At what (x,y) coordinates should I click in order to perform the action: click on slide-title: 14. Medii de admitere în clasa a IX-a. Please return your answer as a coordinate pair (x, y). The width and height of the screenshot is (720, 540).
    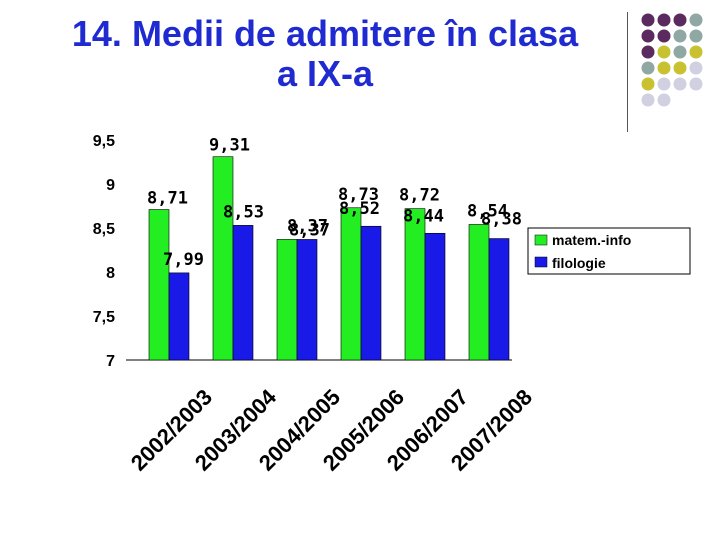
    Looking at the image, I should click on (325, 54).